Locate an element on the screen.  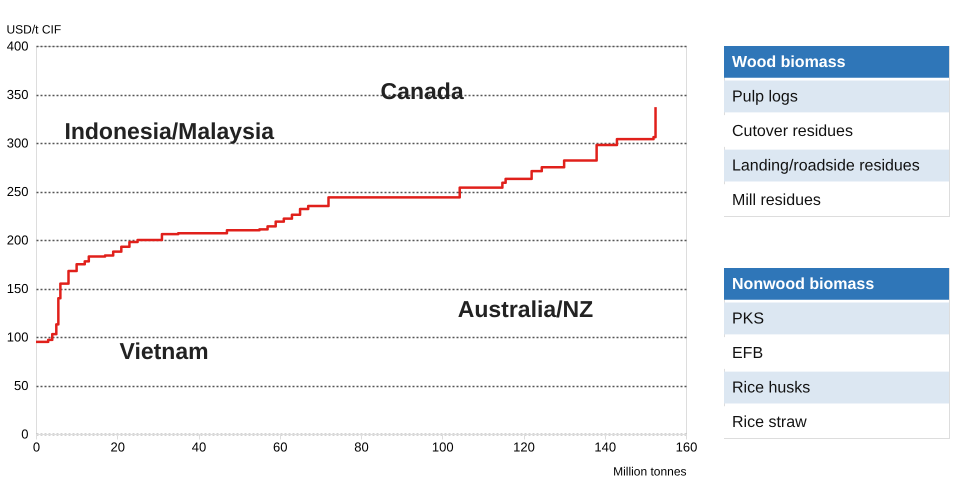
text: Pulp logs is located at coordinates (765, 97).